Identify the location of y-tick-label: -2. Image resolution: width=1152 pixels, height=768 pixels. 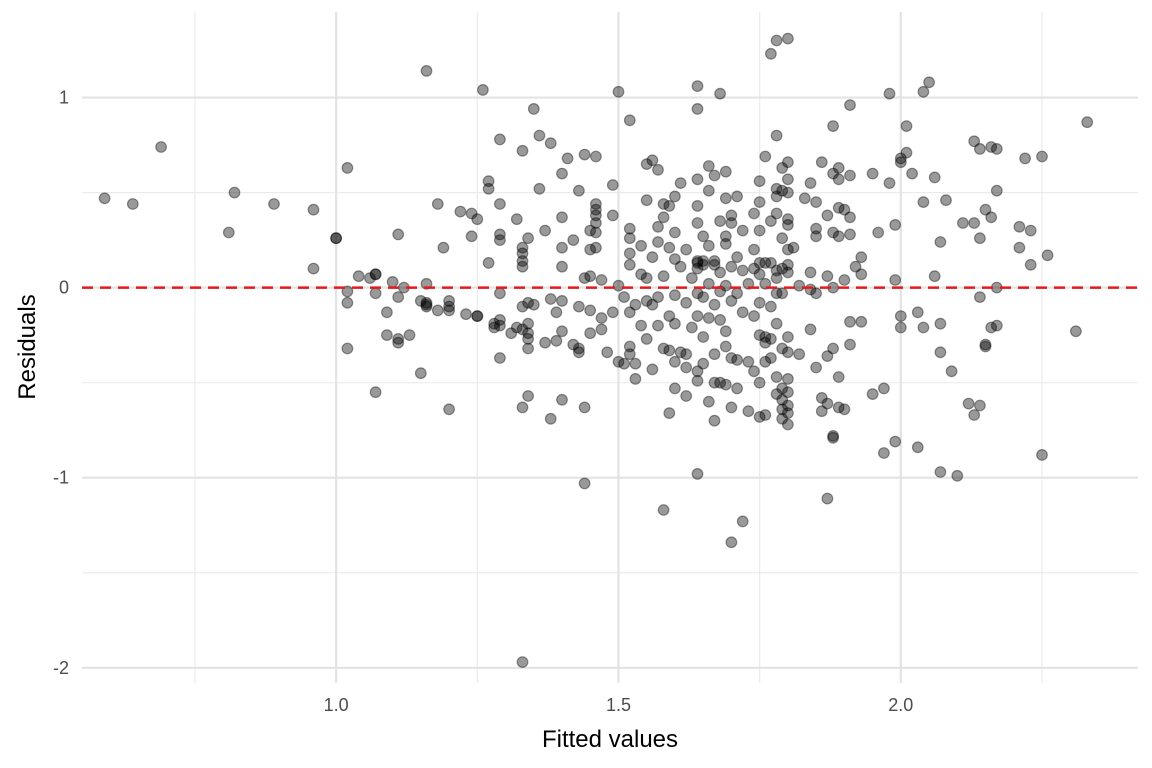
(61, 668).